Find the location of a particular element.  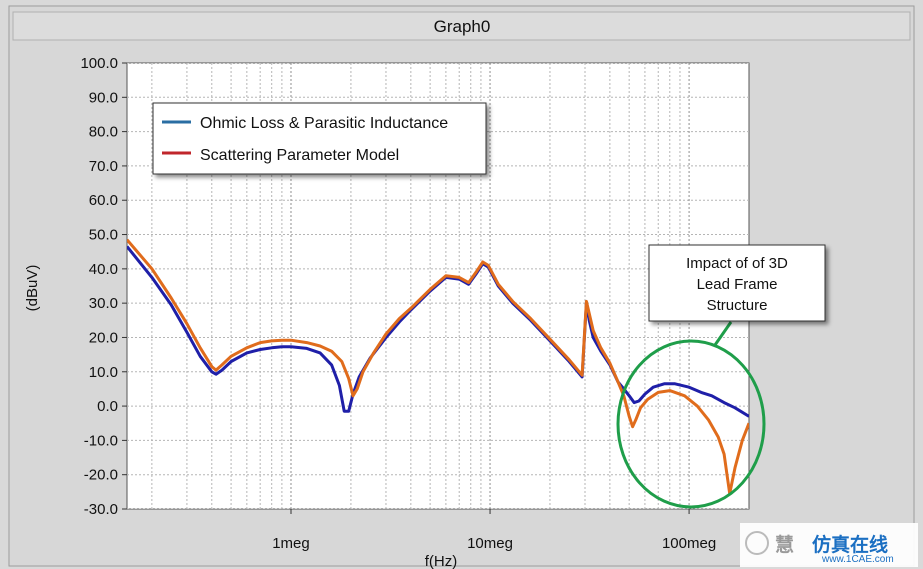

y-tick-label: 100.0 is located at coordinates (99, 63).